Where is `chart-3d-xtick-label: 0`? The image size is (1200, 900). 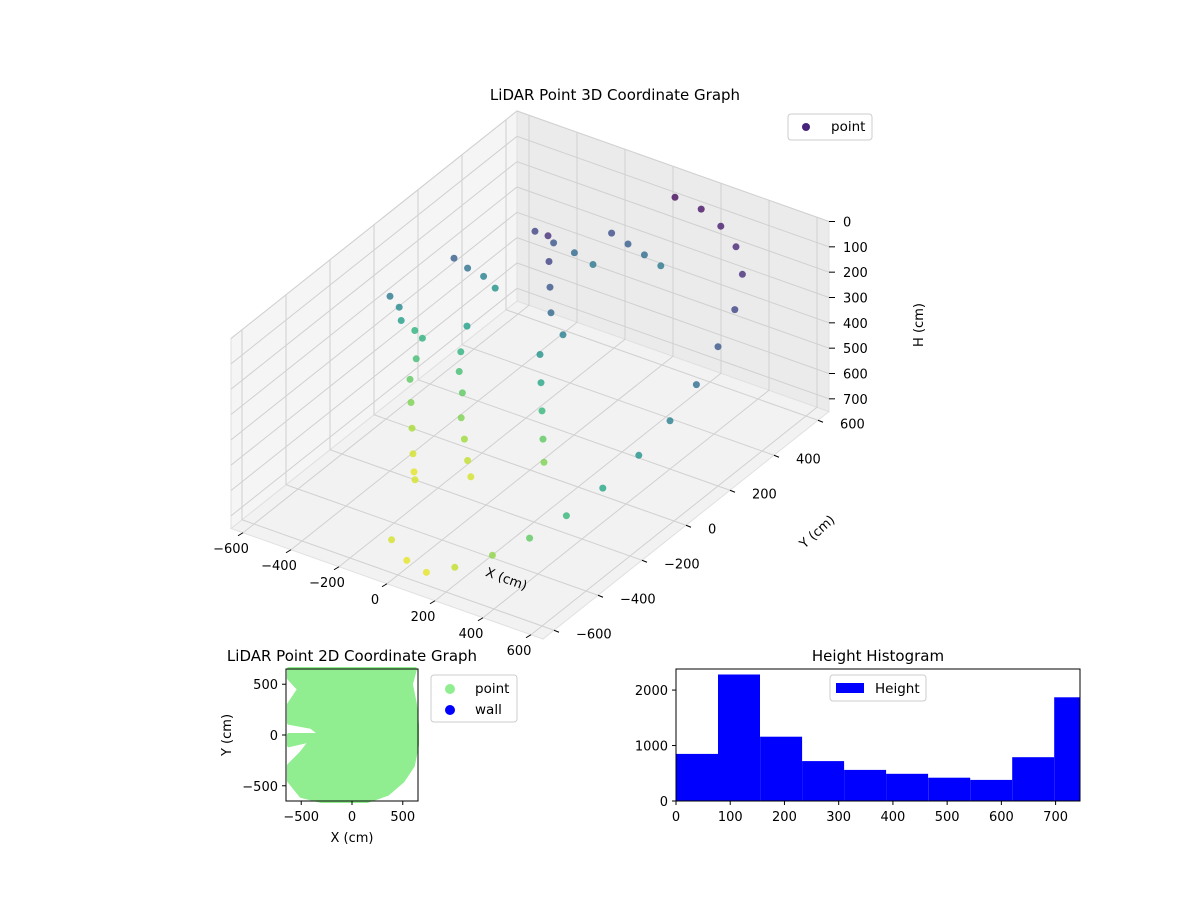
chart-3d-xtick-label: 0 is located at coordinates (375, 600).